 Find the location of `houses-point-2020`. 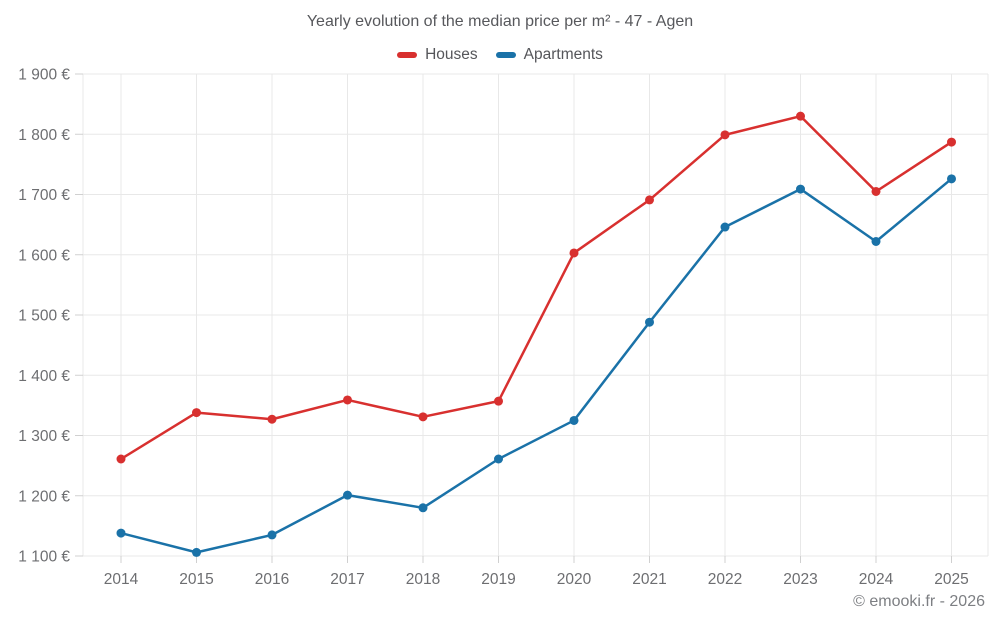

houses-point-2020 is located at coordinates (574, 253).